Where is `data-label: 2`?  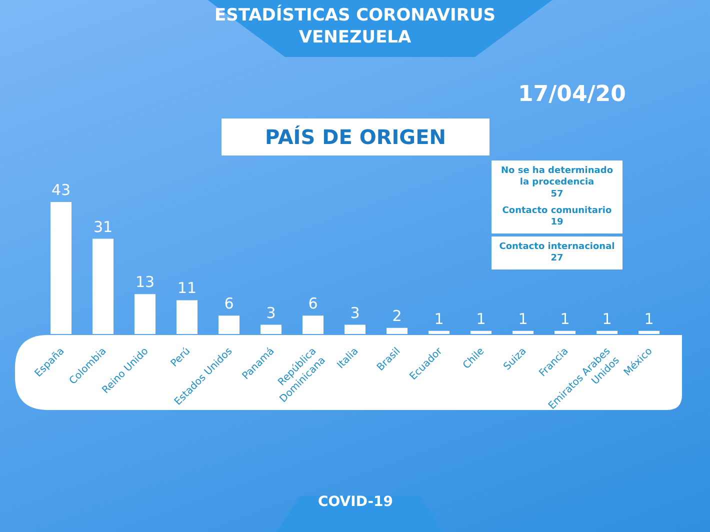
data-label: 2 is located at coordinates (397, 315).